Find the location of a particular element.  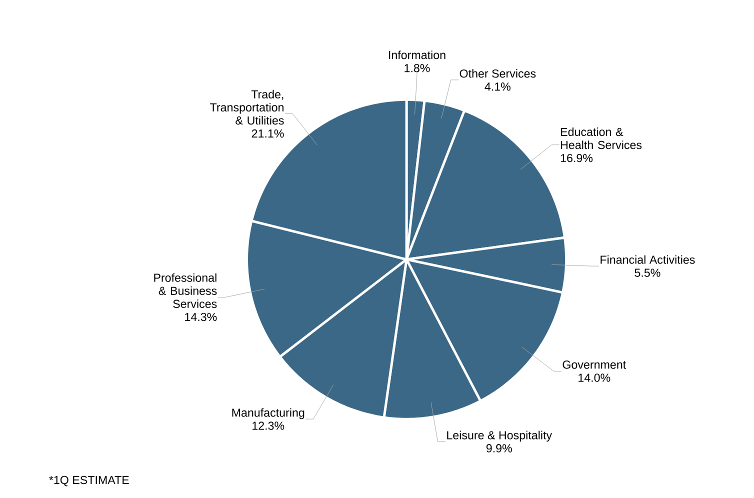

data-label: 1.8% is located at coordinates (417, 68).